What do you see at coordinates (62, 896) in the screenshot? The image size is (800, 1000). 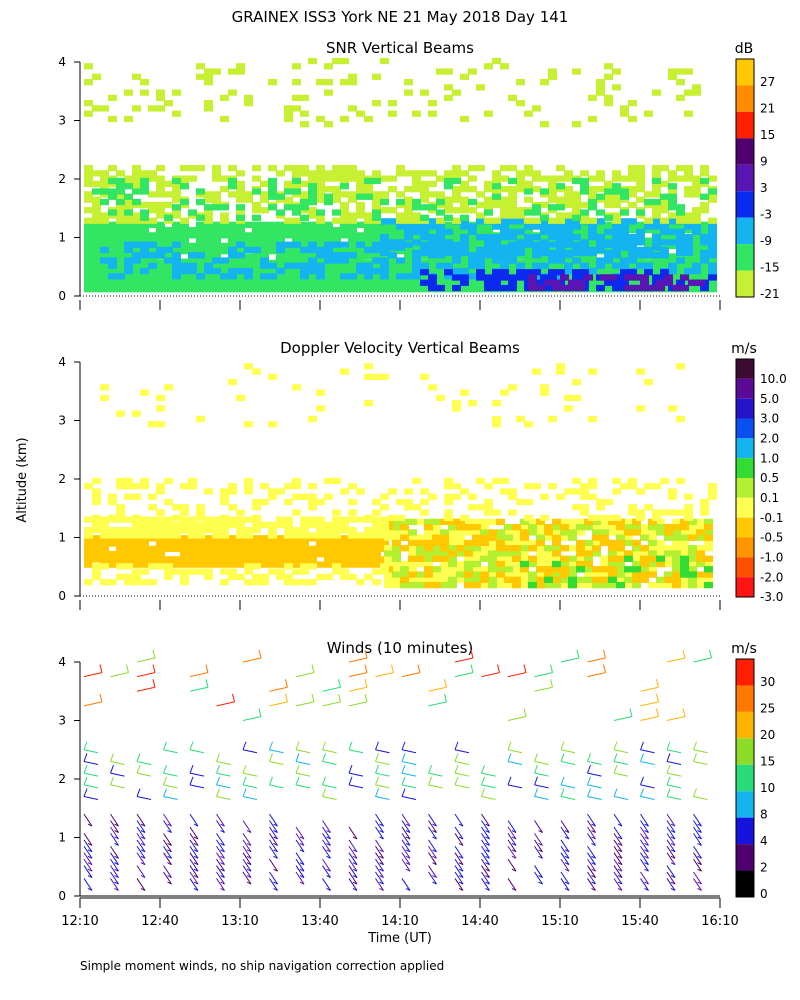 I see `winds-y-tick-label: 0` at bounding box center [62, 896].